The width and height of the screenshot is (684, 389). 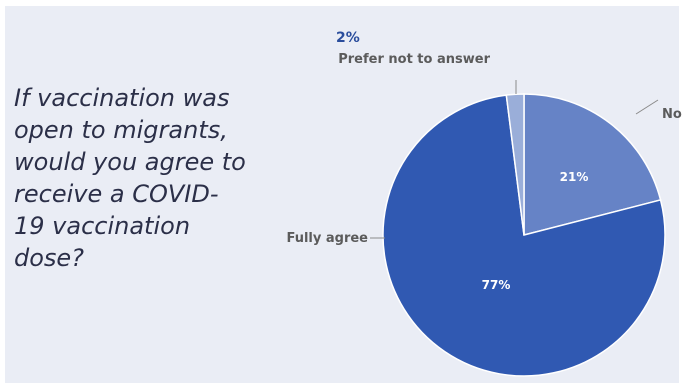 What do you see at coordinates (348, 38) in the screenshot?
I see `value-label-prefer-not-to-answer: 2%` at bounding box center [348, 38].